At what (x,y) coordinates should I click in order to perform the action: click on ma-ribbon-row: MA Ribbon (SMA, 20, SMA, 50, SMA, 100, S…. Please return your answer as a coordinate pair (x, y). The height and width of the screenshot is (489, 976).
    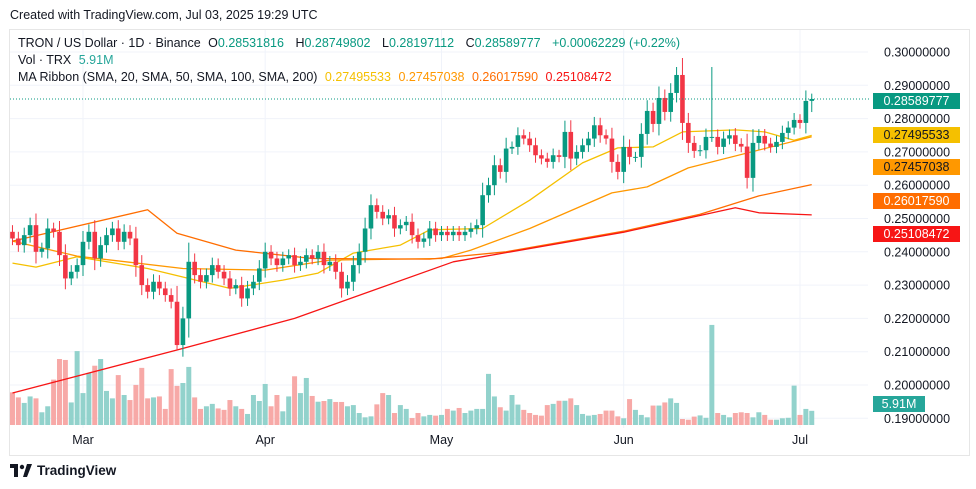
    Looking at the image, I should click on (351, 77).